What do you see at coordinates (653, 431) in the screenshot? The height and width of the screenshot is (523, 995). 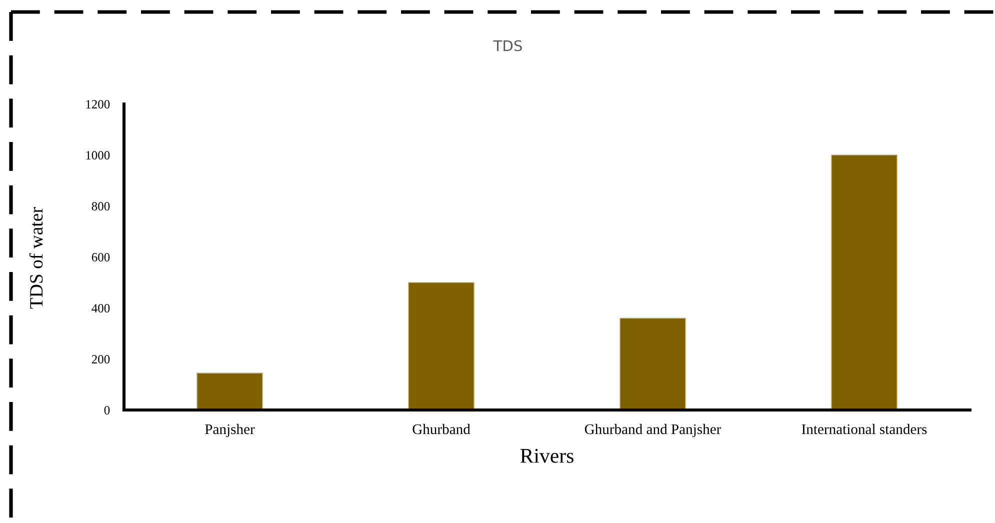 I see `x-tick-label: Ghurband and Panjsher` at bounding box center [653, 431].